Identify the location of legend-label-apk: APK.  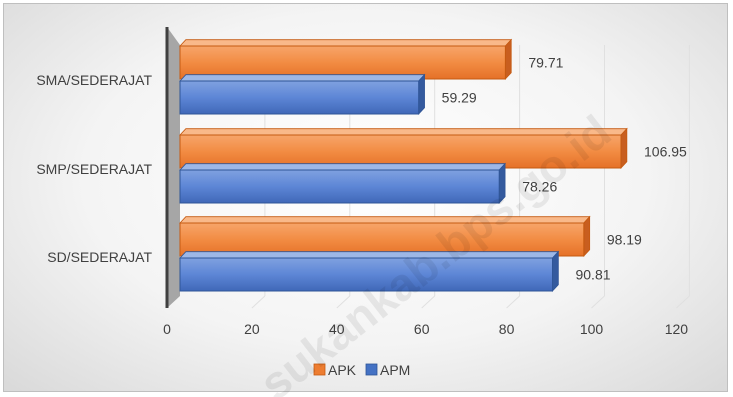
(342, 370).